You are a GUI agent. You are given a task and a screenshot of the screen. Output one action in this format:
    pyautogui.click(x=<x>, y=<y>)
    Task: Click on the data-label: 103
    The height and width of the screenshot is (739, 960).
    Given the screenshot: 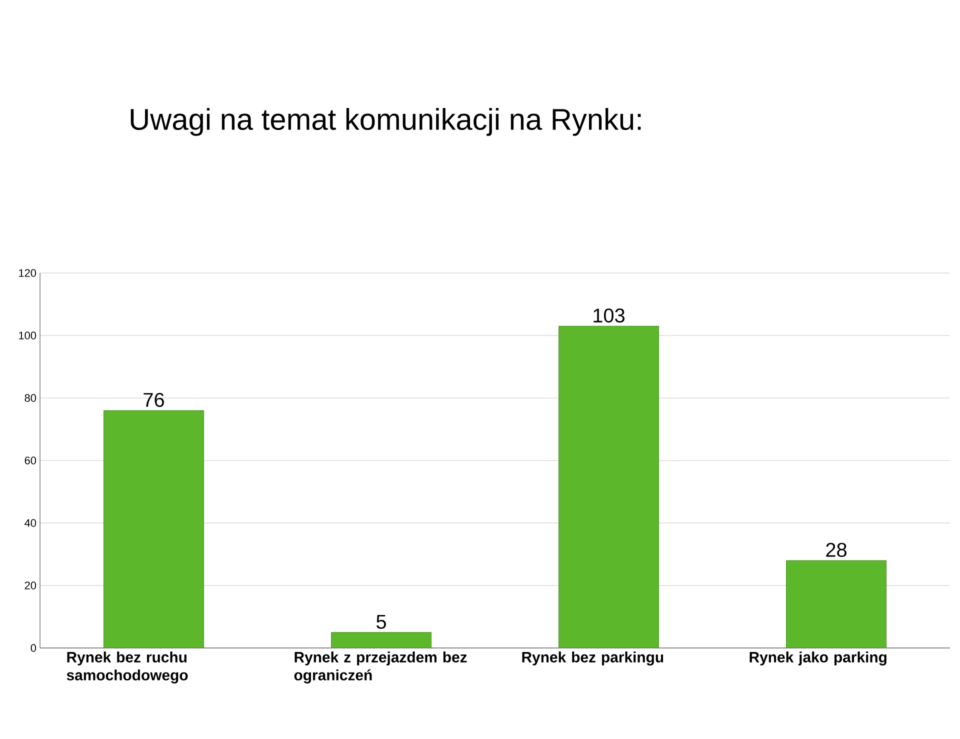 What is the action you would take?
    pyautogui.click(x=609, y=315)
    